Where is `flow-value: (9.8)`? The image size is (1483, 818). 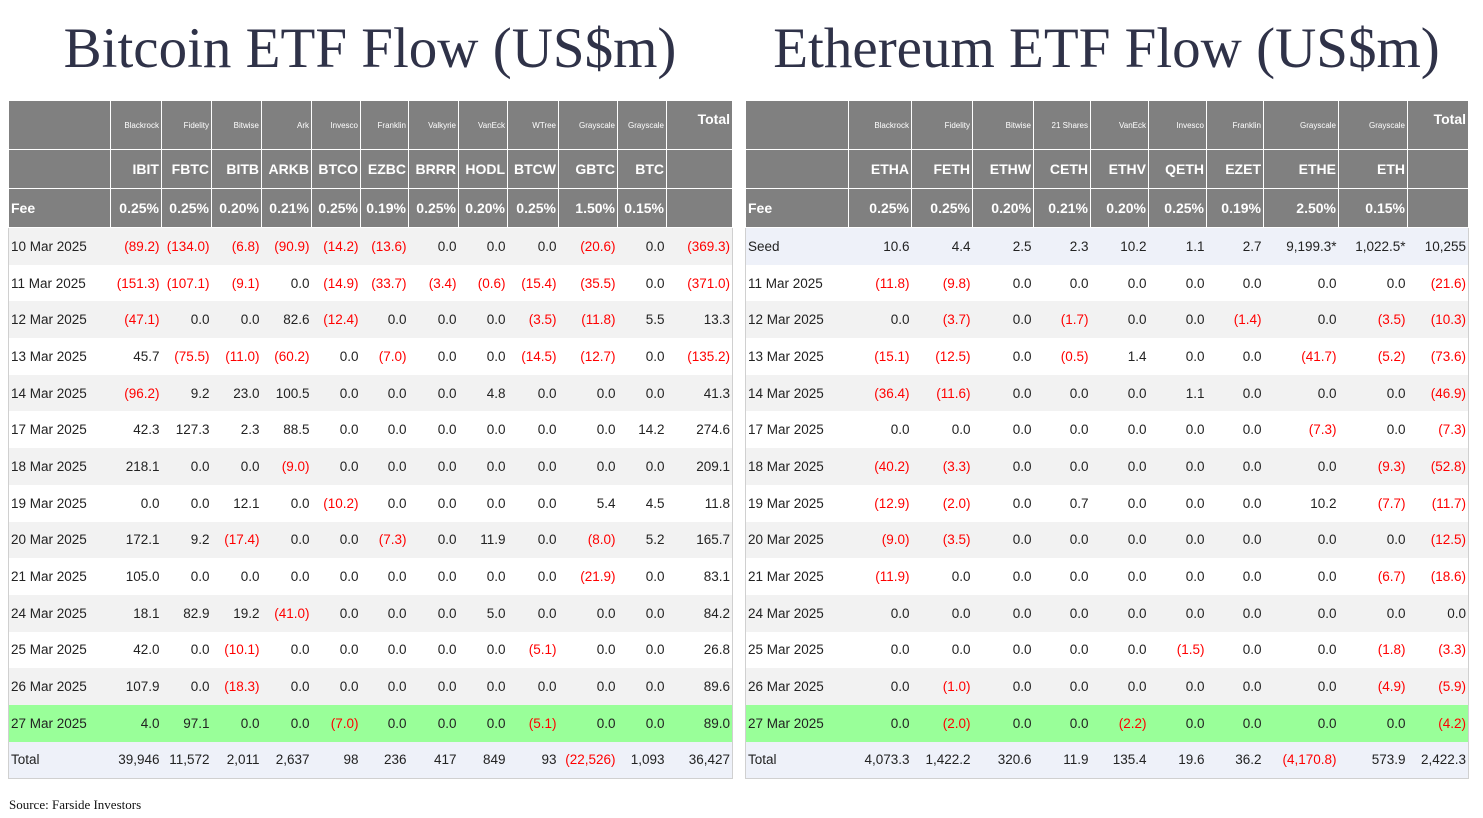 flow-value: (9.8) is located at coordinates (942, 283).